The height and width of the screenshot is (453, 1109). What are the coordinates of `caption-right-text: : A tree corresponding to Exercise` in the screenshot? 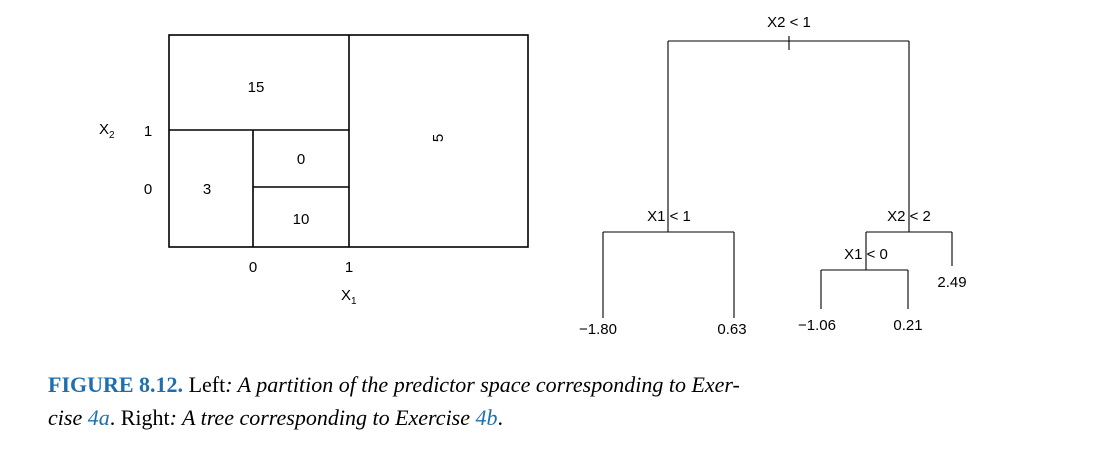 It's located at (322, 417).